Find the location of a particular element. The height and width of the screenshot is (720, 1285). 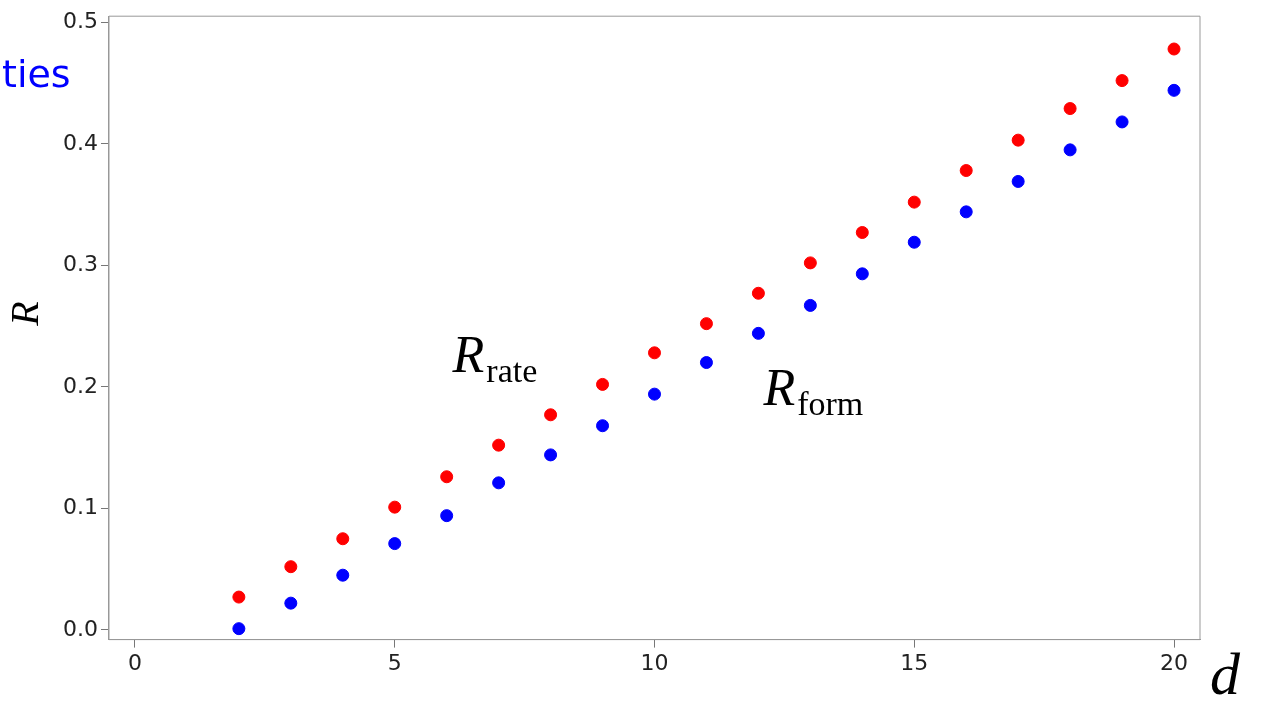

x-tick-label: 15 is located at coordinates (914, 662).